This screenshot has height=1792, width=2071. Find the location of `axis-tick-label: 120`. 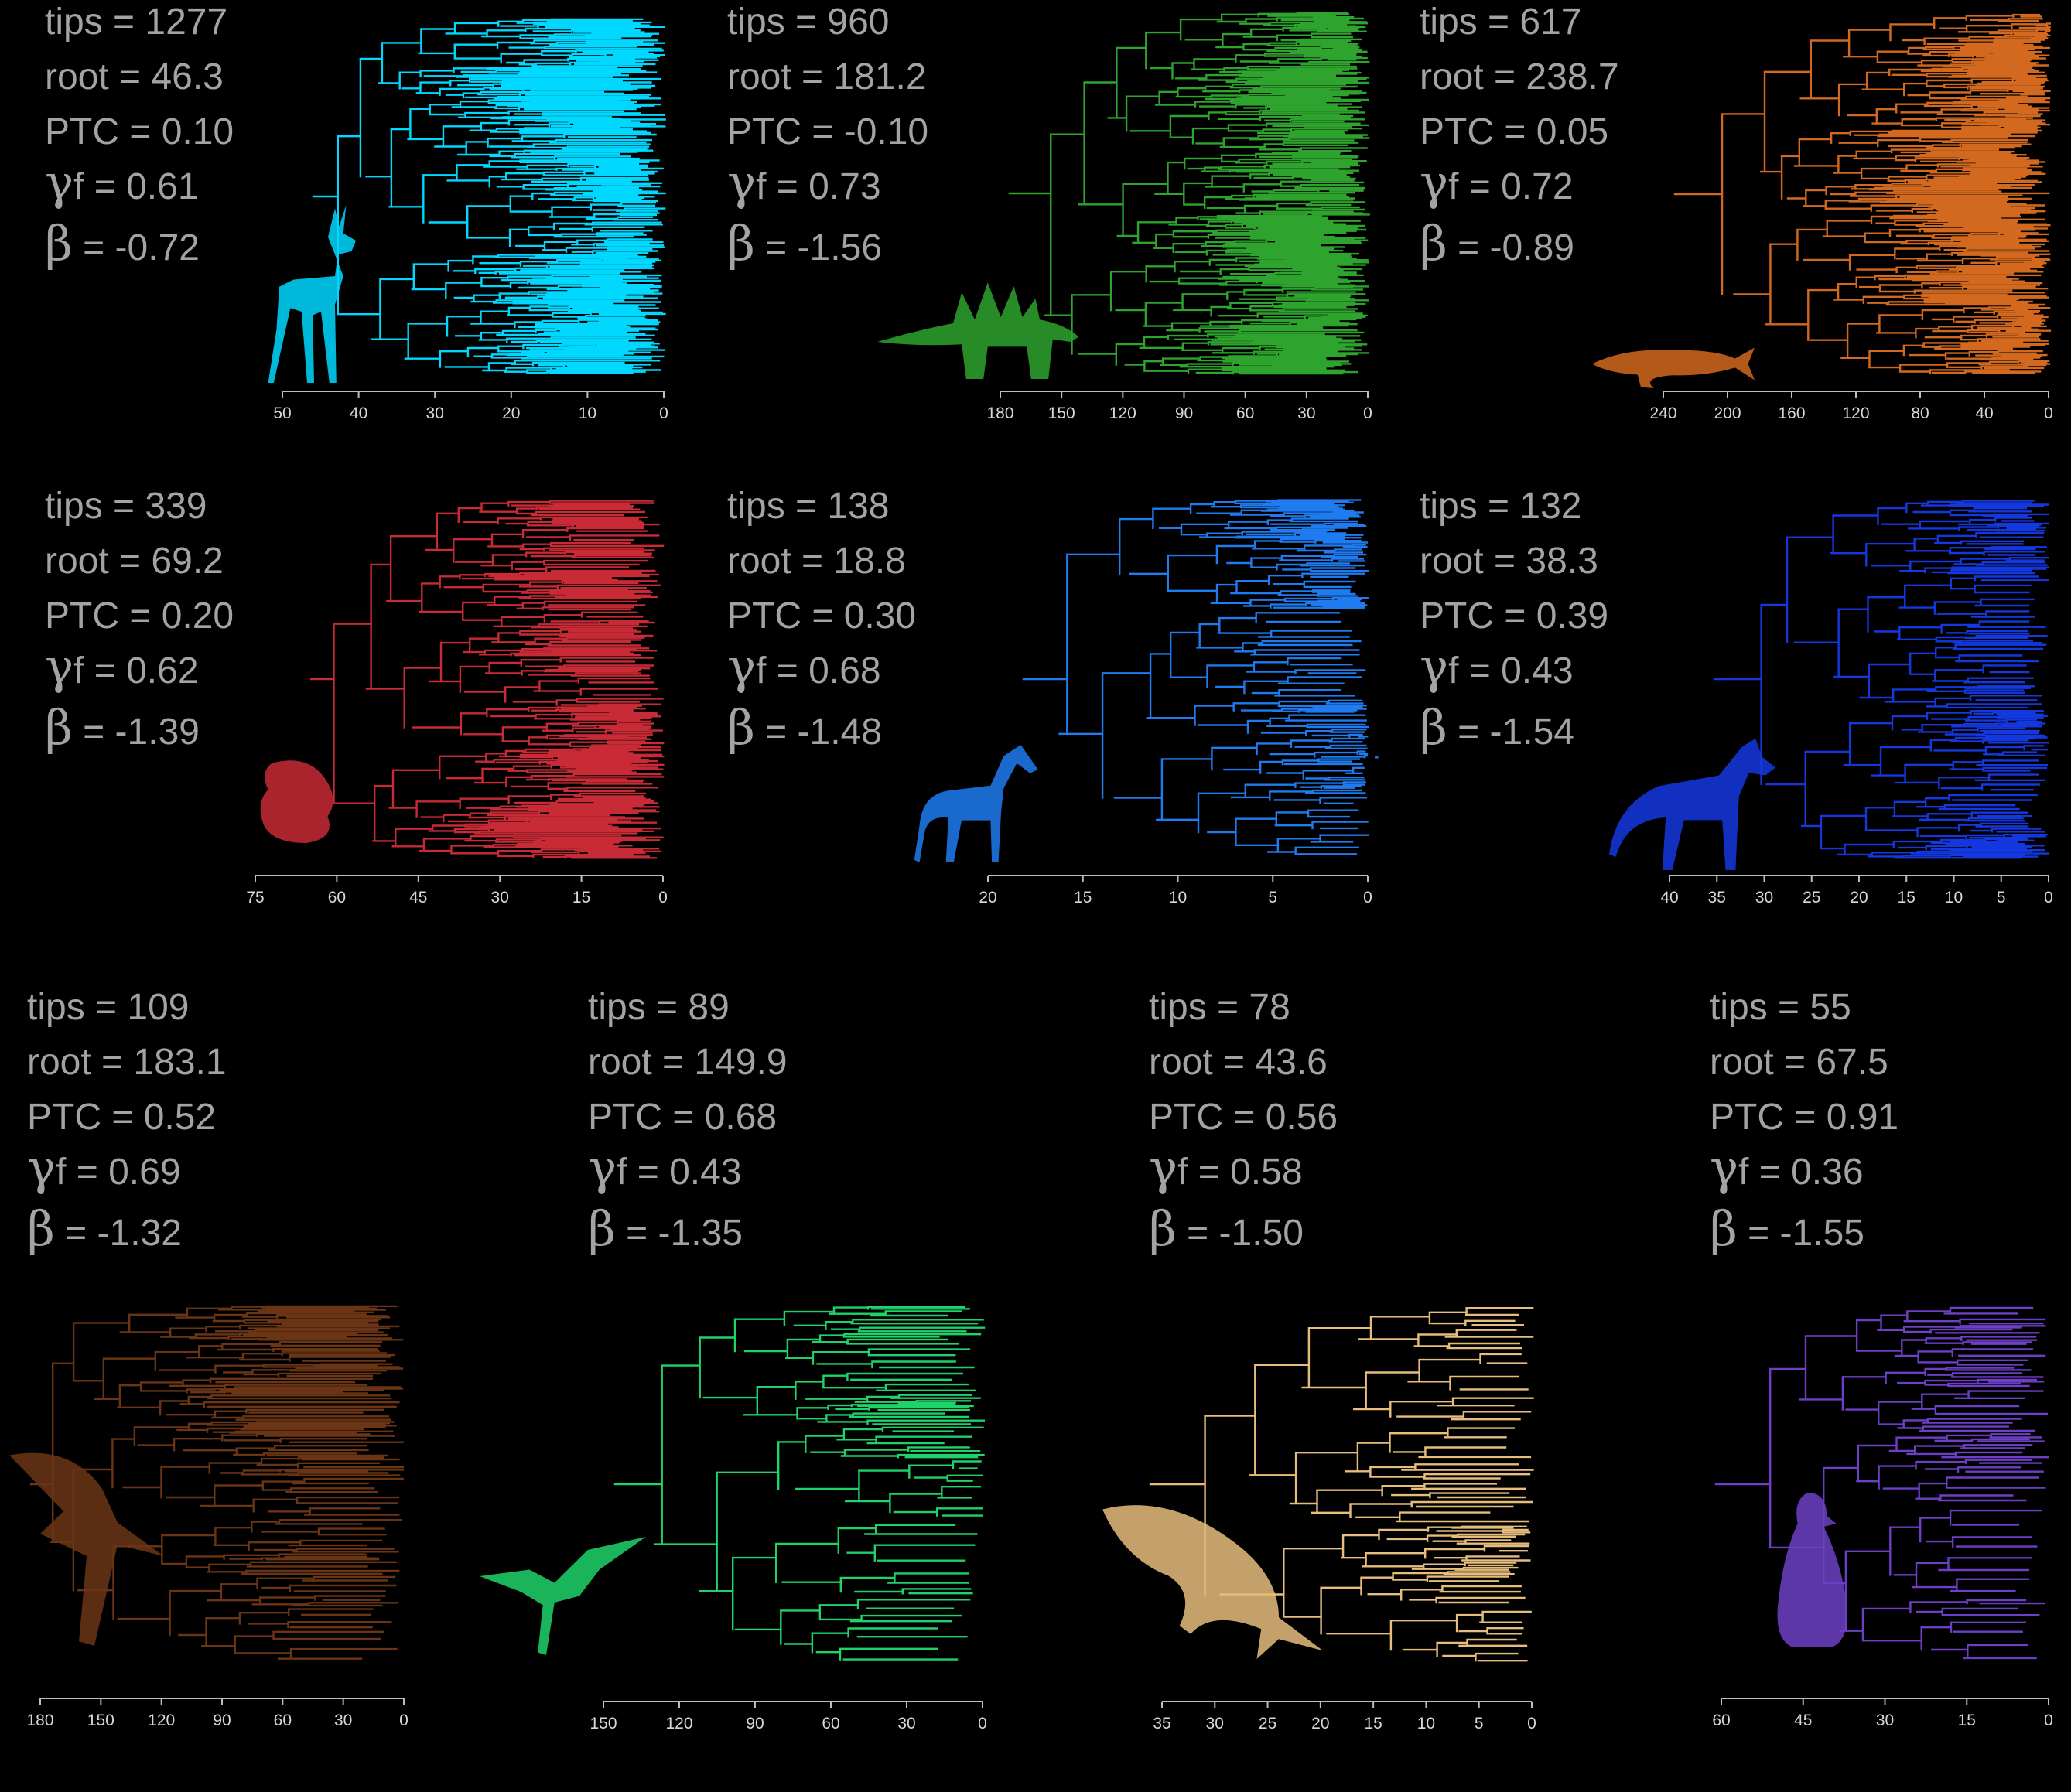

axis-tick-label: 120 is located at coordinates (1123, 413).